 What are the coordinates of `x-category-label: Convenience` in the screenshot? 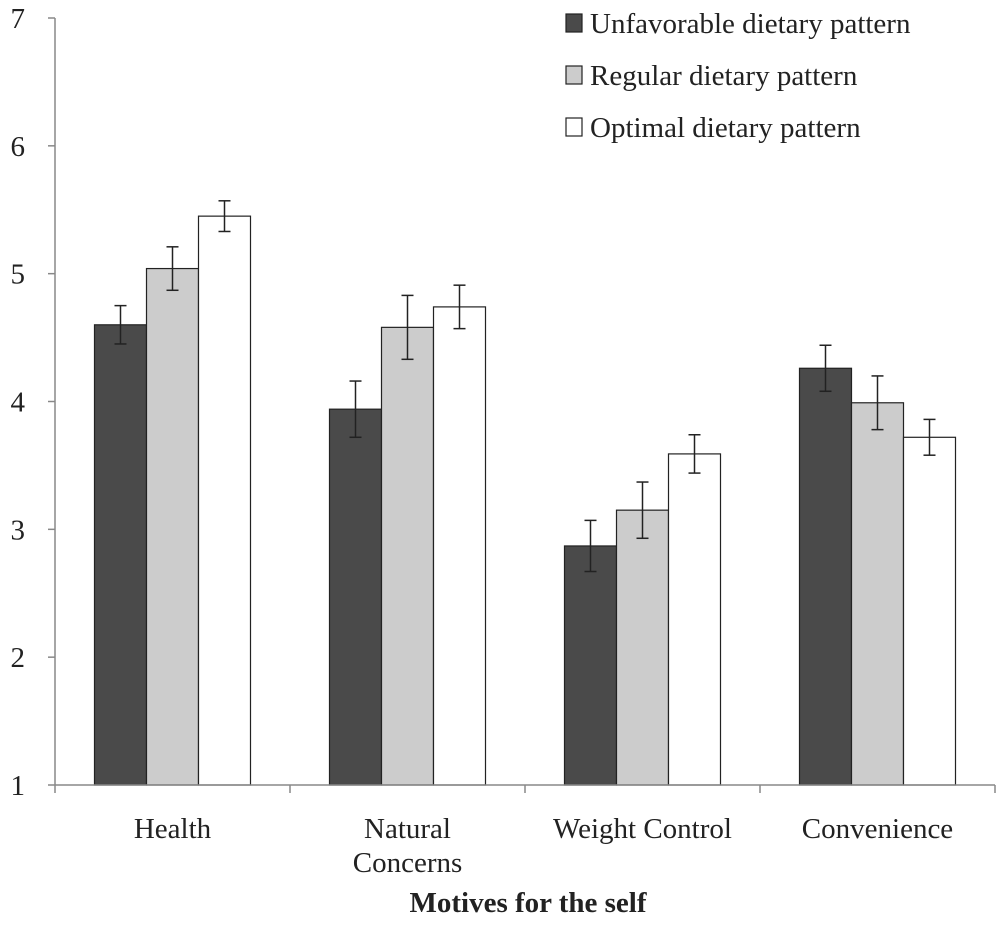 It's located at (877, 829).